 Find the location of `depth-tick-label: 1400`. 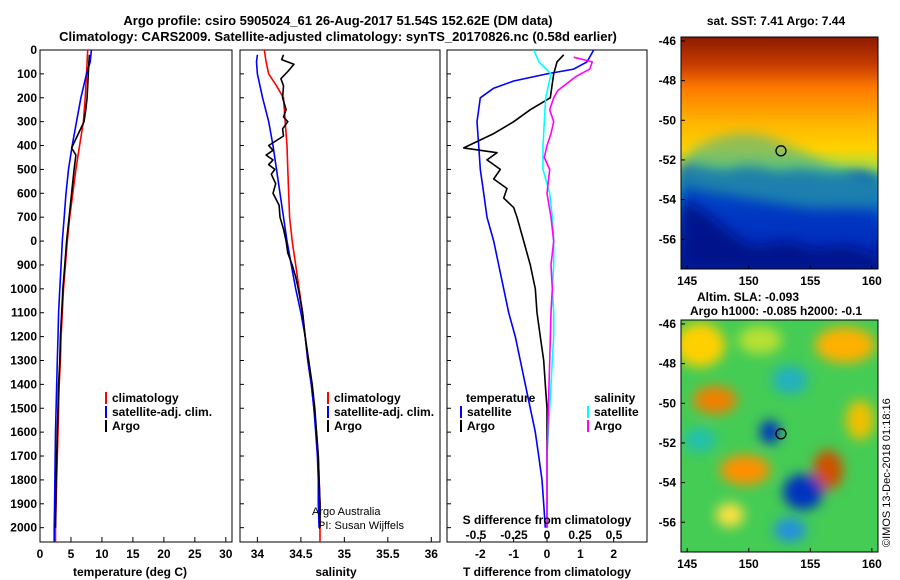

depth-tick-label: 1400 is located at coordinates (23, 384).